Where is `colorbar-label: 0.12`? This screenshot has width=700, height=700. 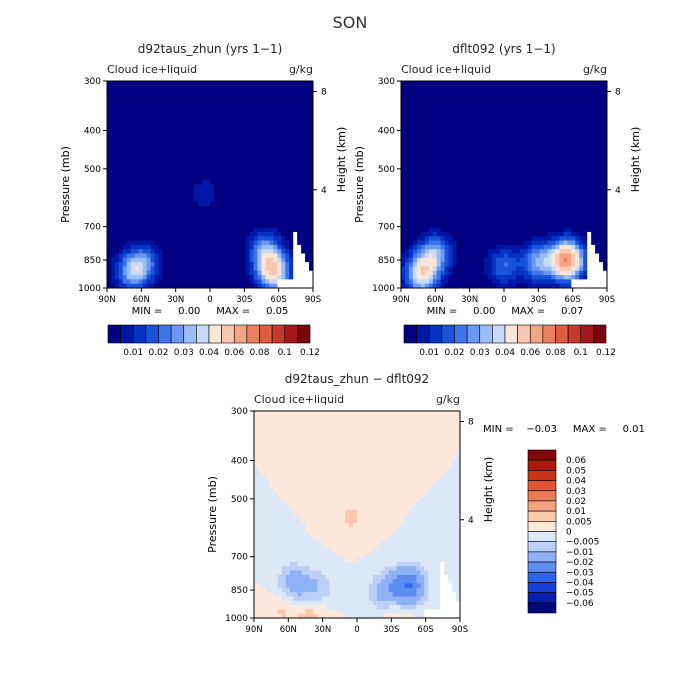
colorbar-label: 0.12 is located at coordinates (310, 353).